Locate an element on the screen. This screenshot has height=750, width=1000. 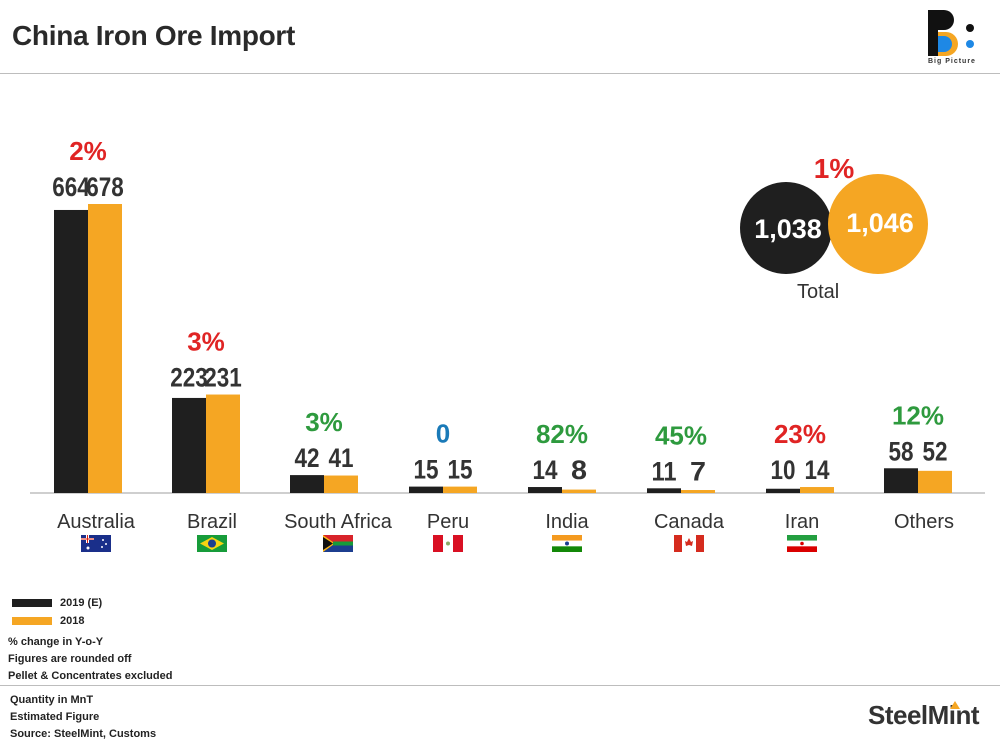
value-label-2018-2: 41 is located at coordinates (341, 458).